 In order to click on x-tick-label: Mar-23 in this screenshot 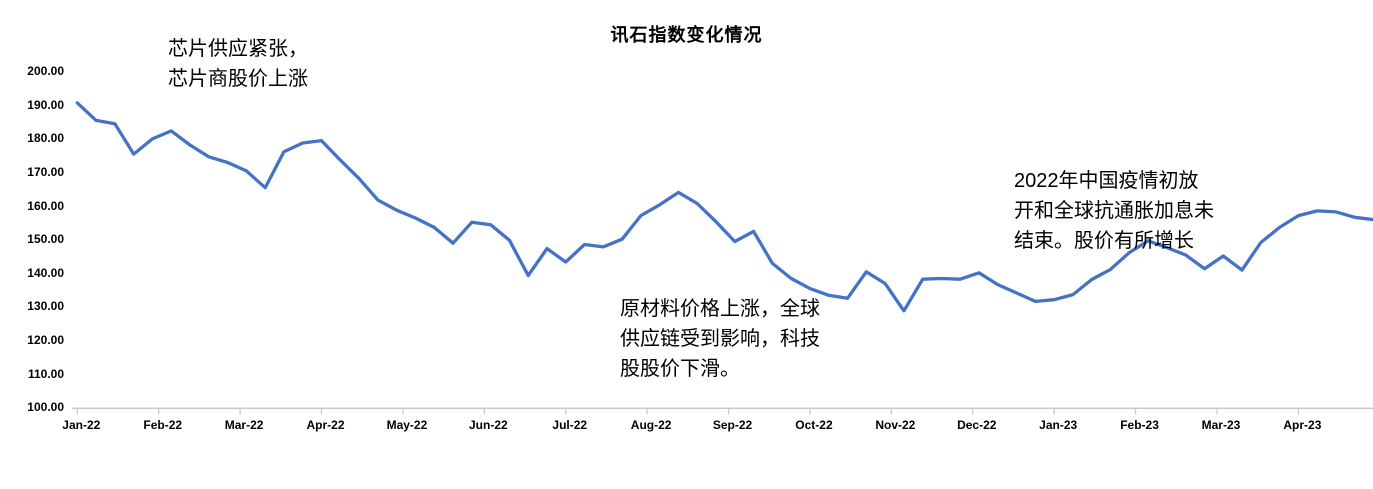, I will do `click(1221, 425)`.